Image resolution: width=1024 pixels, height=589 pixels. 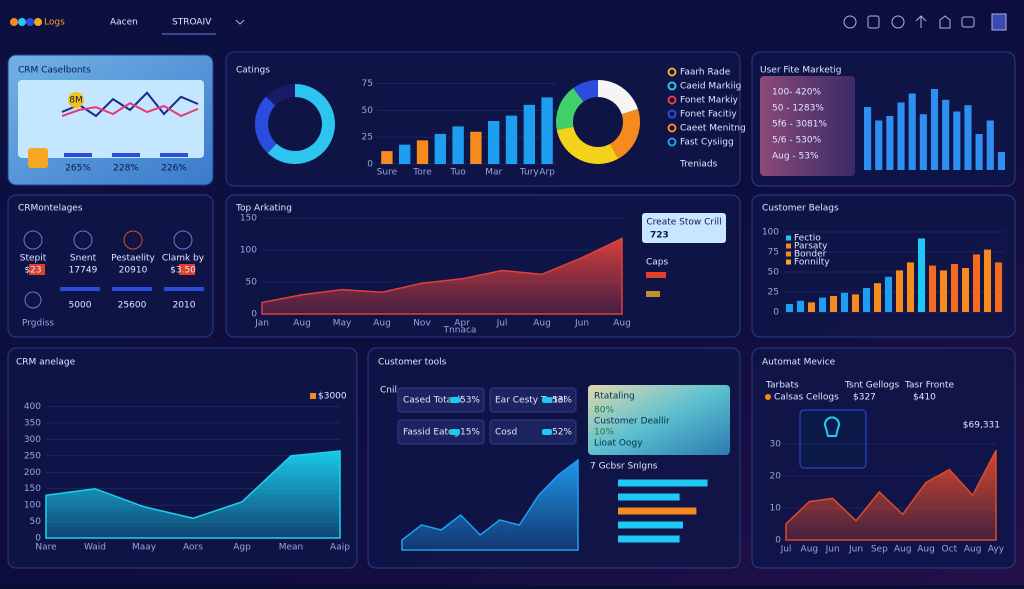 What do you see at coordinates (542, 324) in the screenshot?
I see `x-tick-label: Aug` at bounding box center [542, 324].